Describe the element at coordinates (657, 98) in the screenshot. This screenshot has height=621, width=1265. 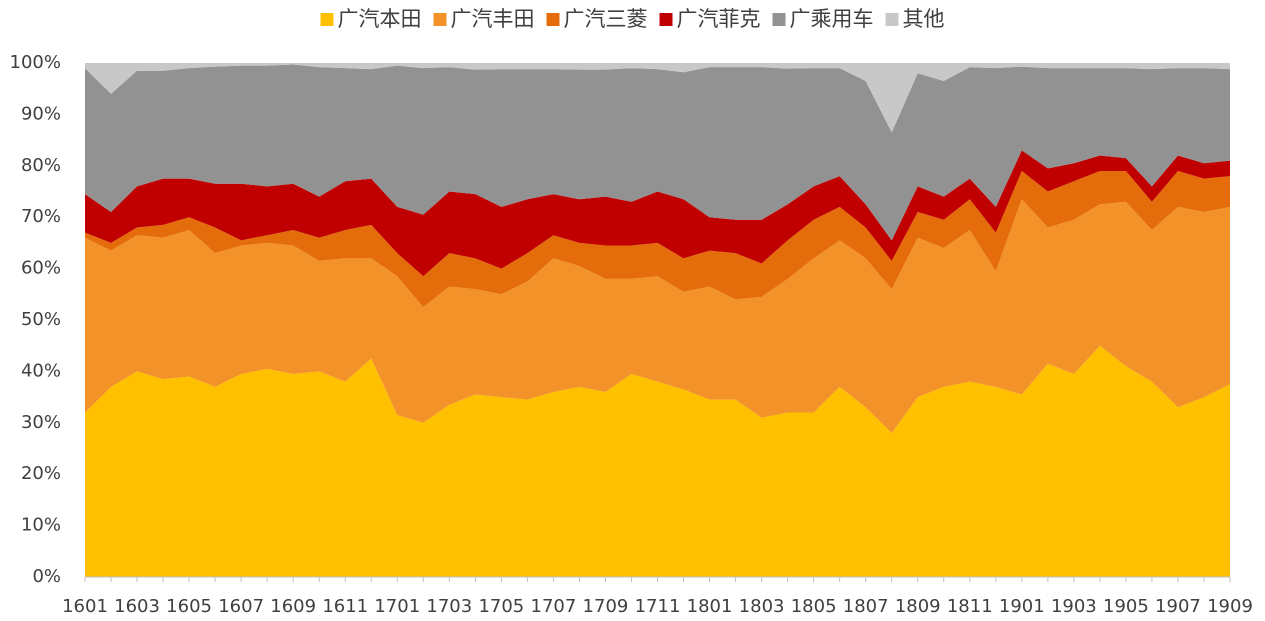
I see `area` at that location.